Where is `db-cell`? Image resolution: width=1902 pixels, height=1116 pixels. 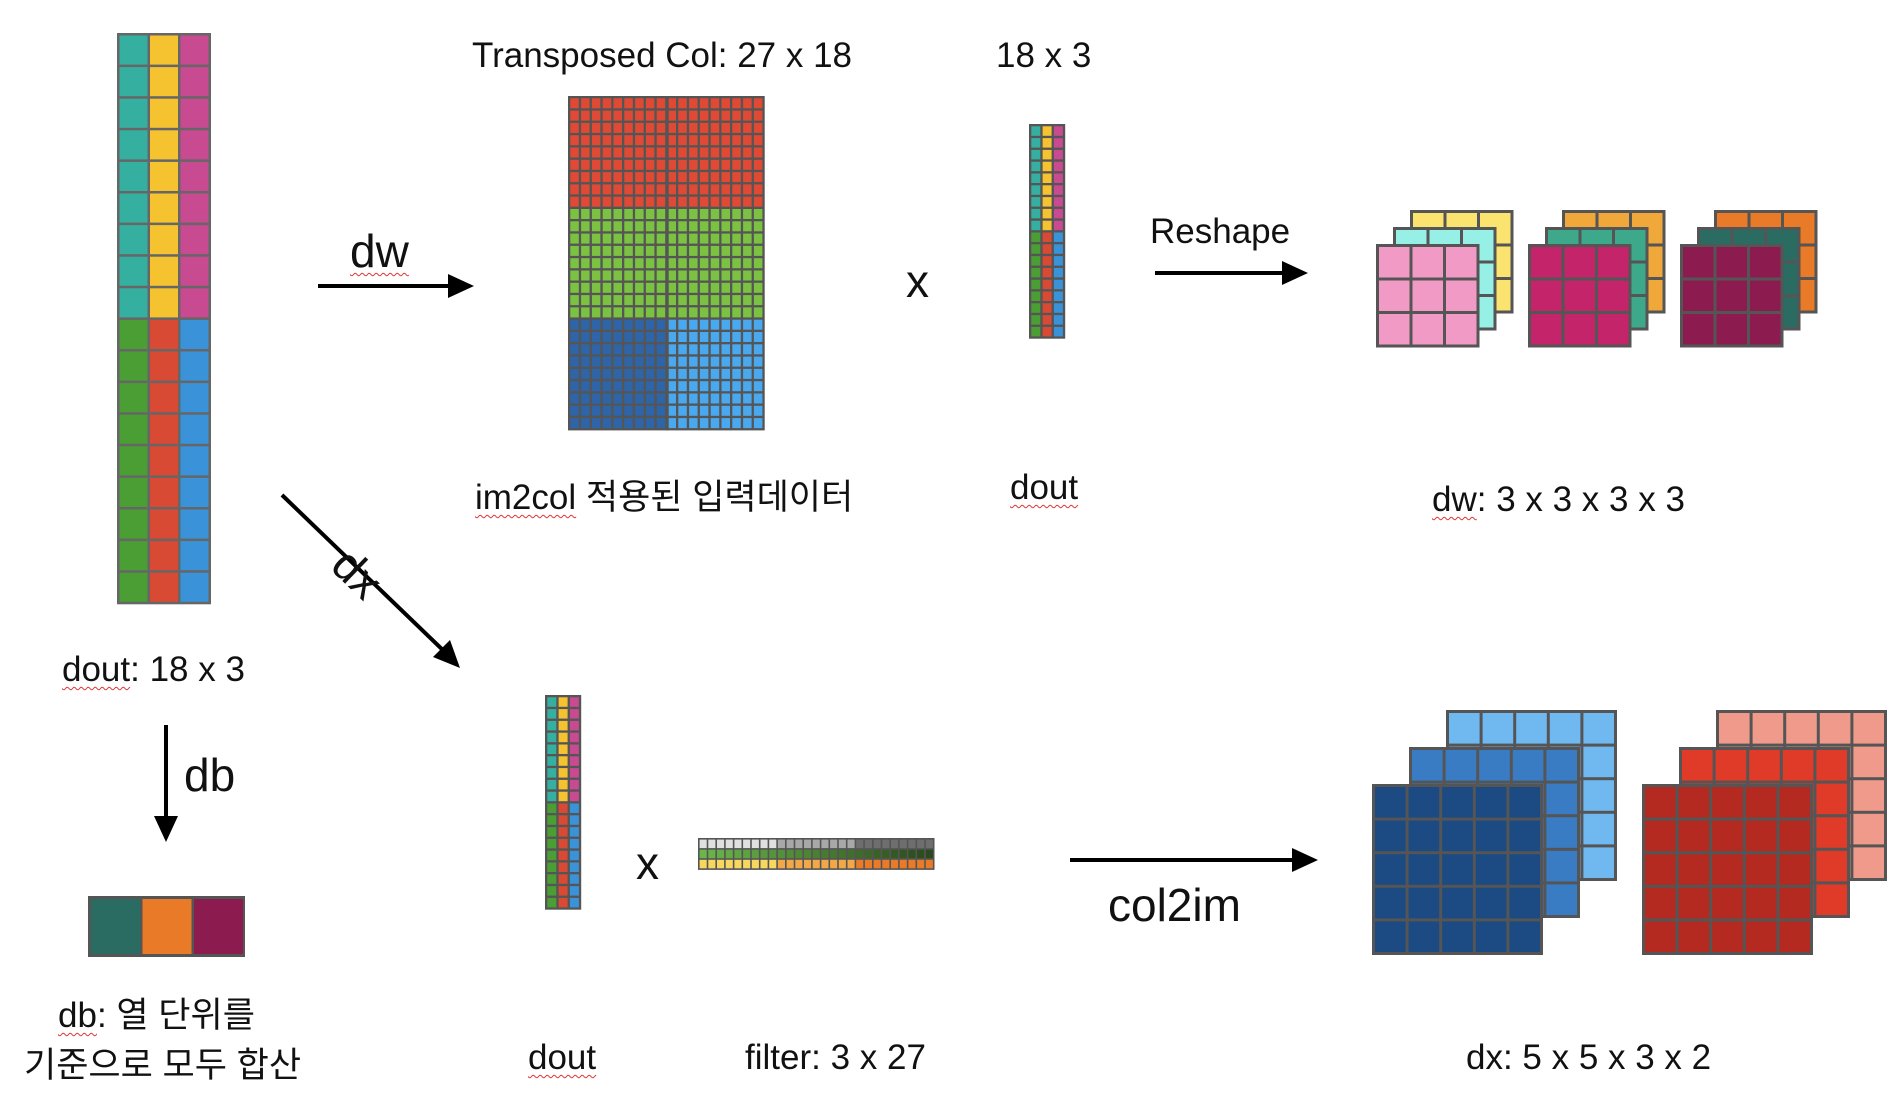 db-cell is located at coordinates (167, 926).